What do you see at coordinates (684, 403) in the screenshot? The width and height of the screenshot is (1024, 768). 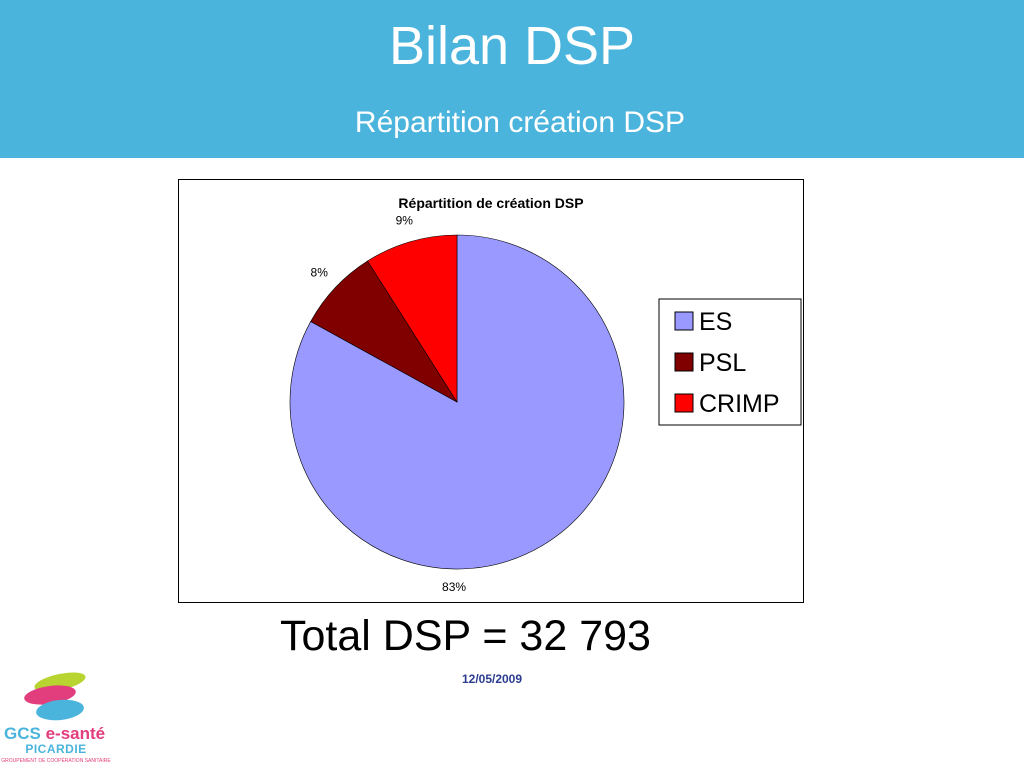 I see `legend-swatch-crimp` at bounding box center [684, 403].